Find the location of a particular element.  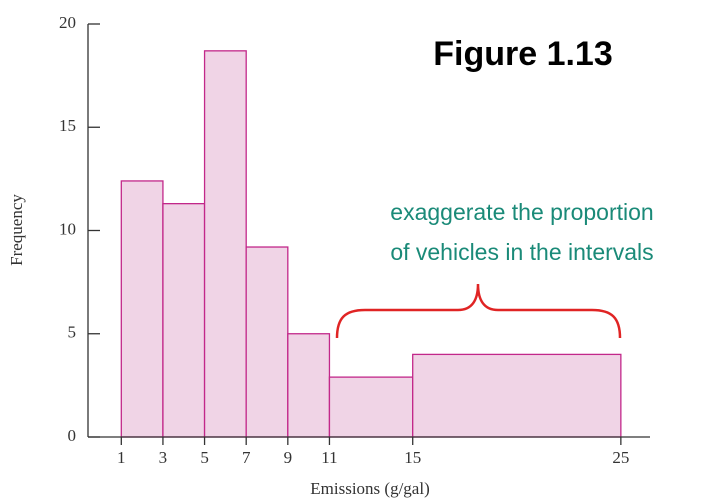

figure-label: Figure 1.13 is located at coordinates (523, 54).